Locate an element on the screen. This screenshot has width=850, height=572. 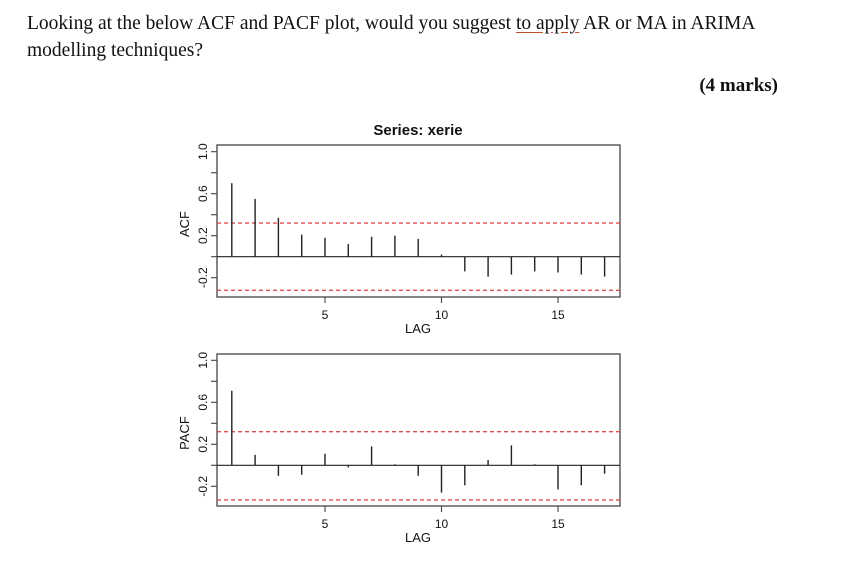
y-axis-label: ACF is located at coordinates (184, 224).